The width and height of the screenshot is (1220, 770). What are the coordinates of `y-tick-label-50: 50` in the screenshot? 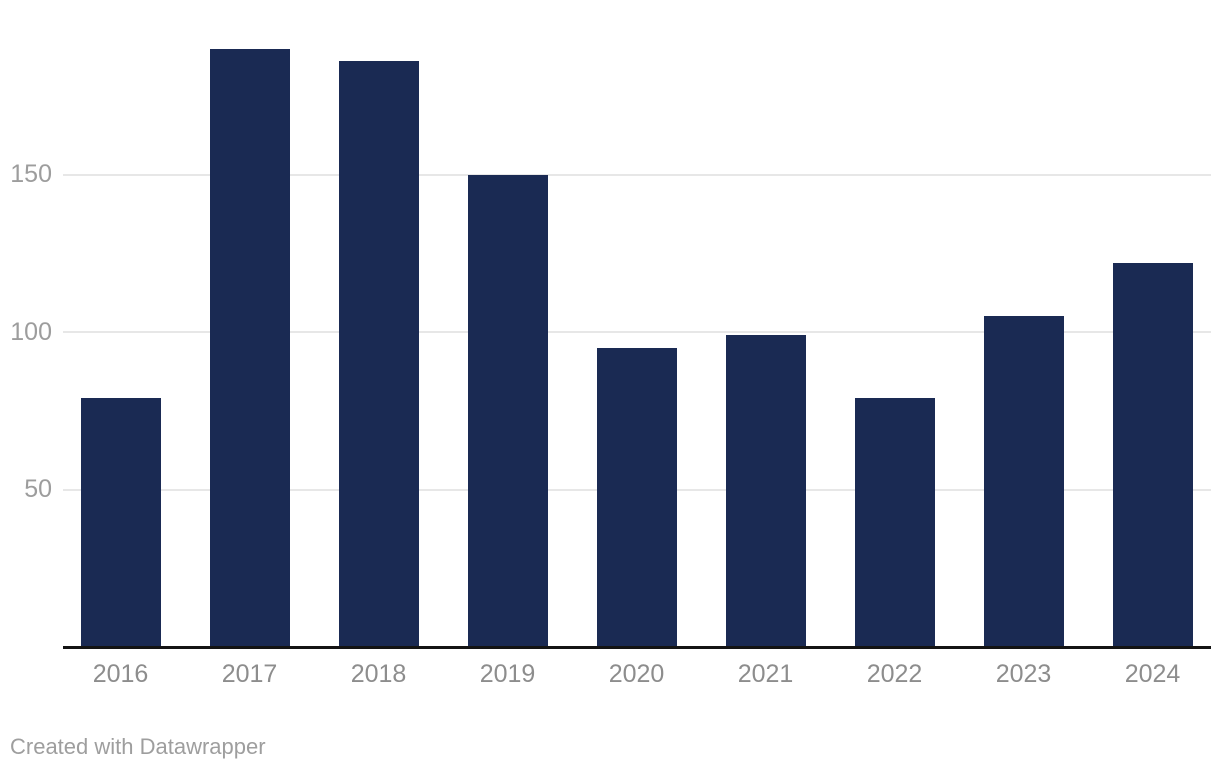 It's located at (38, 489).